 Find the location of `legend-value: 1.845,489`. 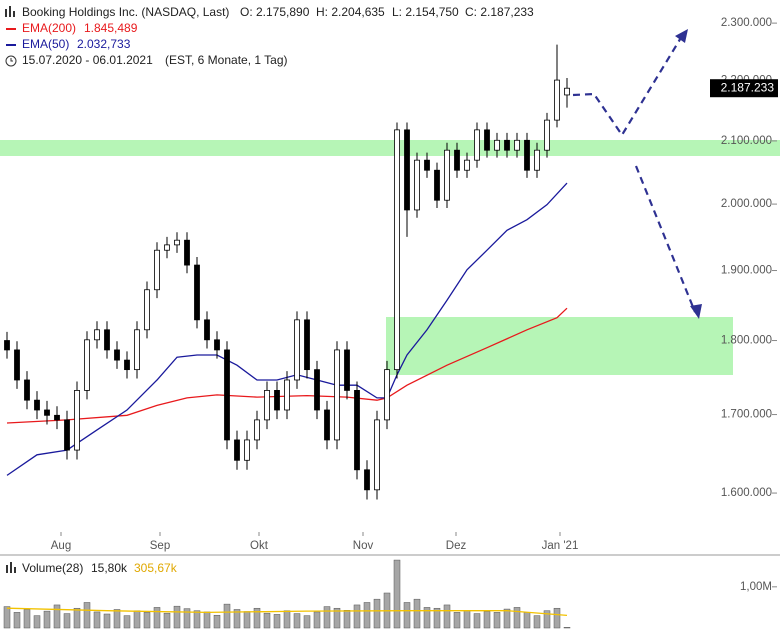

legend-value: 1.845,489 is located at coordinates (111, 28).